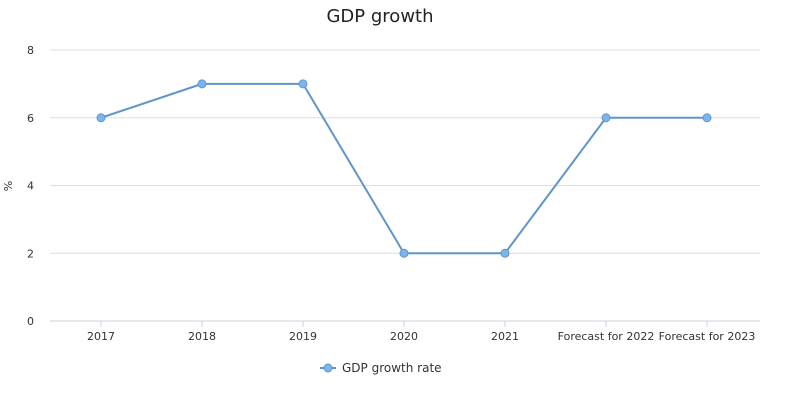 This screenshot has width=807, height=402. Describe the element at coordinates (101, 336) in the screenshot. I see `x-tick-label-0: 2017` at that location.